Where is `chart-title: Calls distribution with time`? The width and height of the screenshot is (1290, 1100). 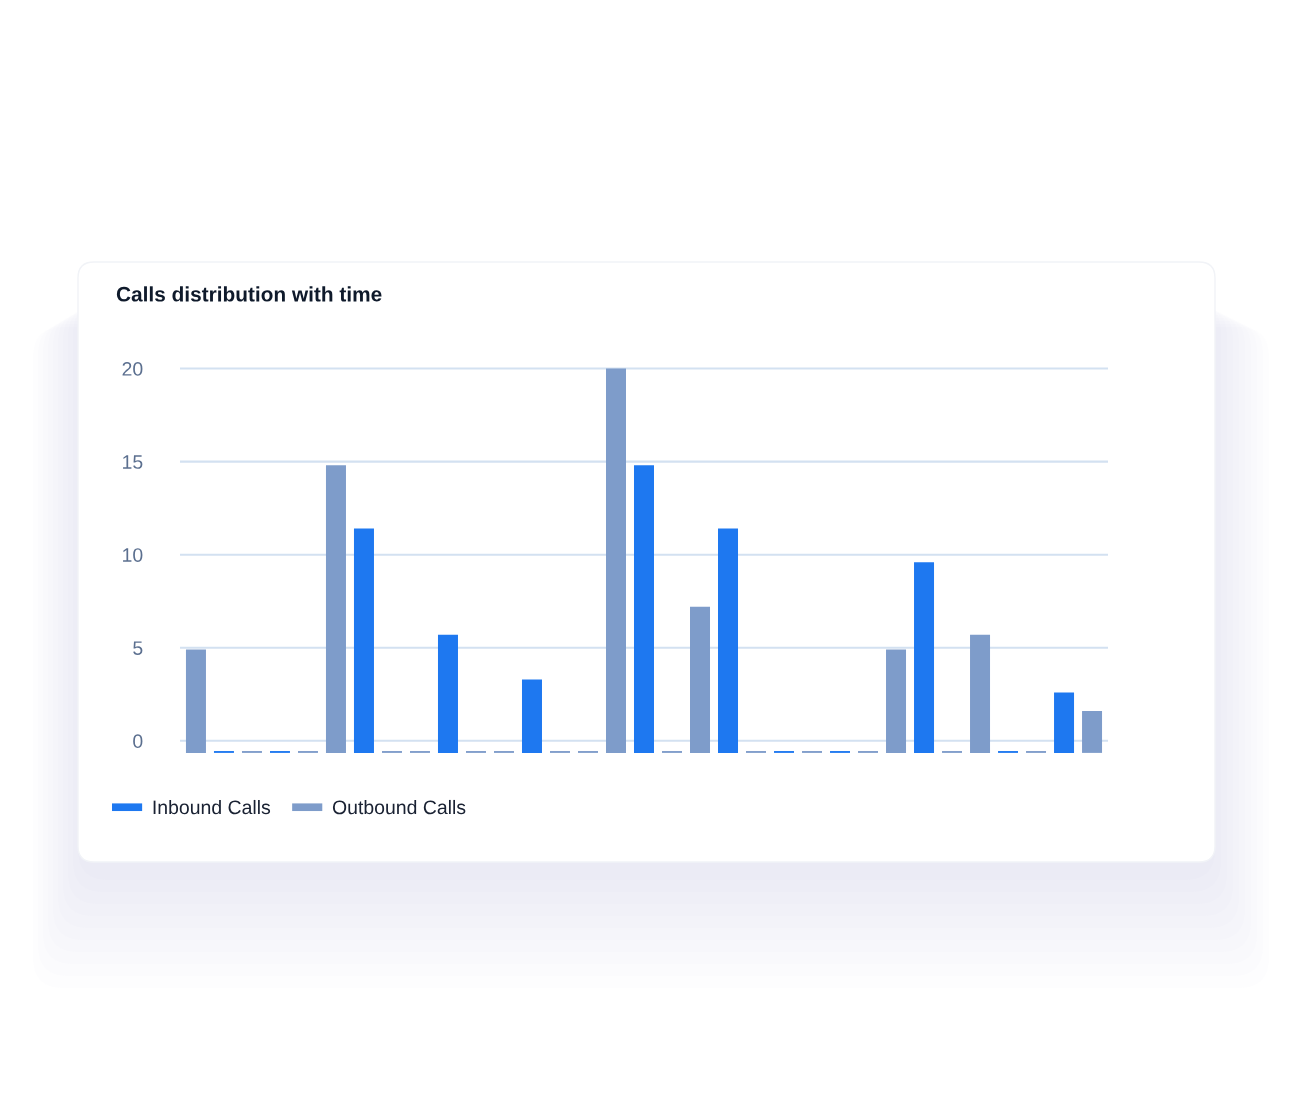
chart-title: Calls distribution with time is located at coordinates (249, 294).